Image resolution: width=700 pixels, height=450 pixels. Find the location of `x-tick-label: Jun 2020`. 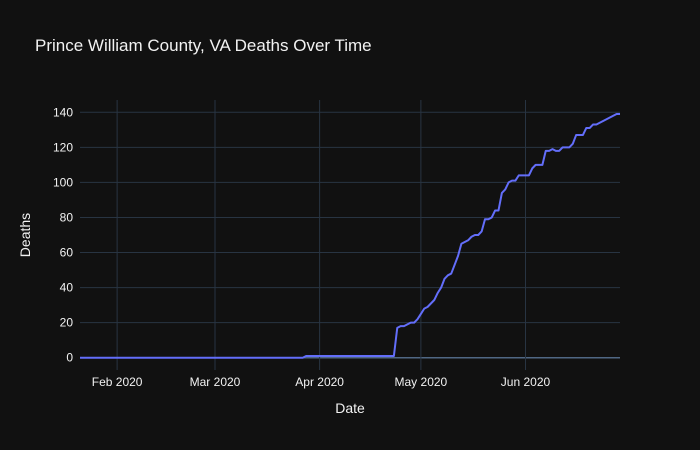

x-tick-label: Jun 2020 is located at coordinates (526, 382).